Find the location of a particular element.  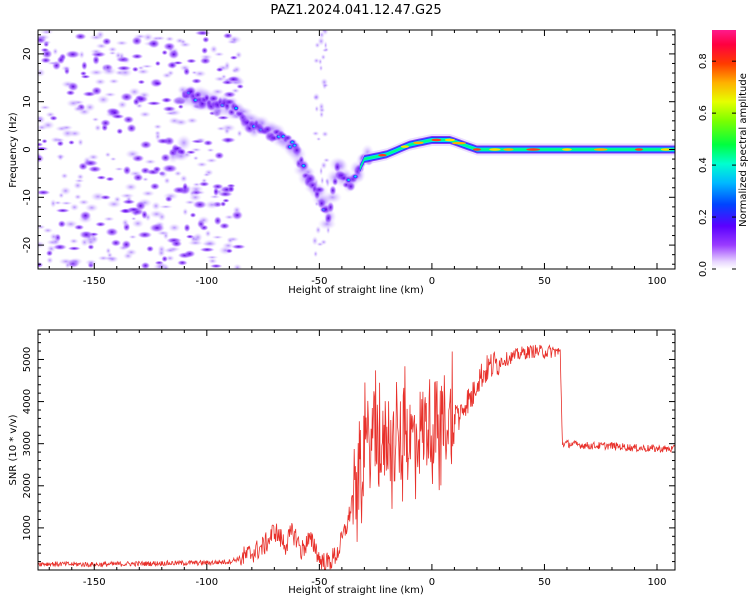

colorbar-tick-label: 0.6 is located at coordinates (703, 113).